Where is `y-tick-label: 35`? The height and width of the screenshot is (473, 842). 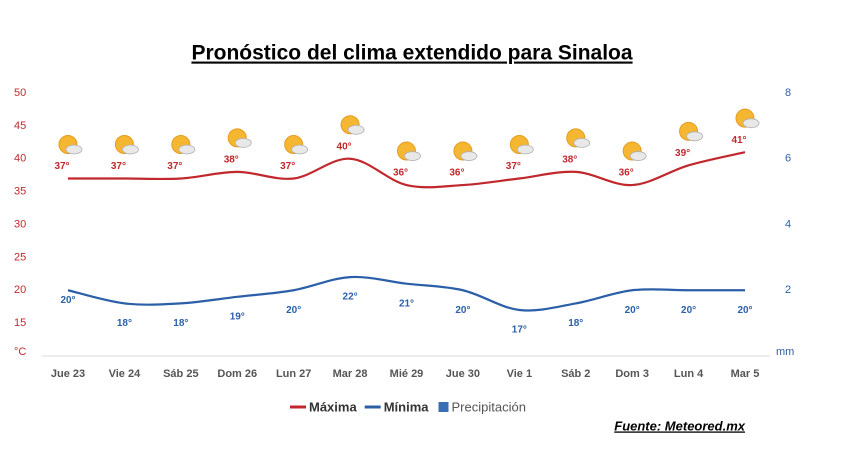
y-tick-label: 35 is located at coordinates (20, 192).